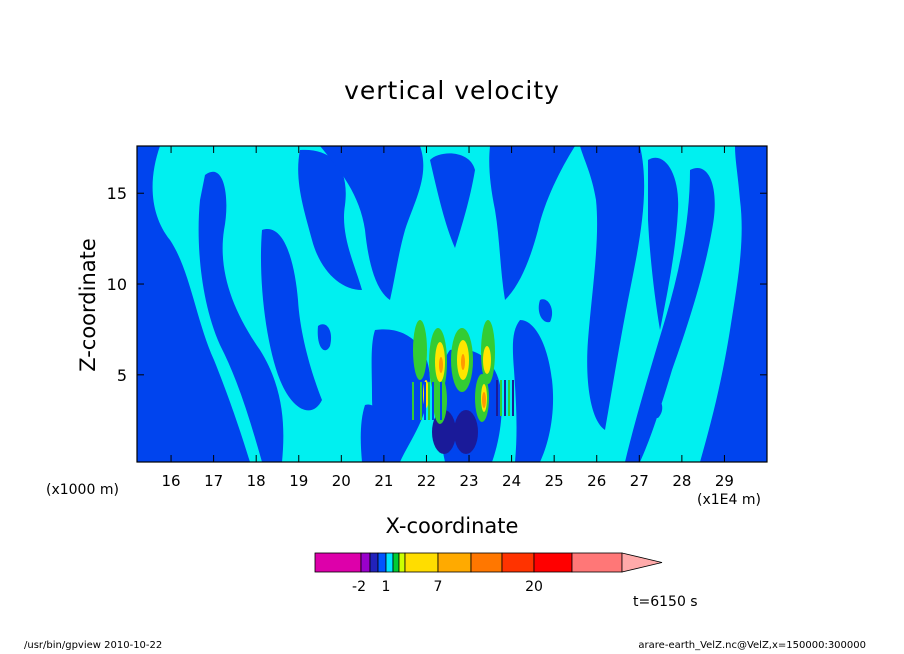 Image resolution: width=904 pixels, height=654 pixels. What do you see at coordinates (93, 645) in the screenshot?
I see `footer-left: /usr/bin/gpview 2010-10-22` at bounding box center [93, 645].